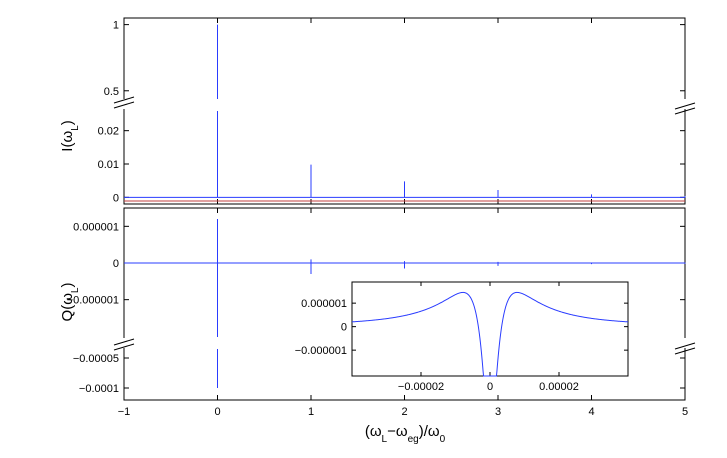 The image size is (727, 458). I want to click on bottom-ytick-label: −0.0001, so click(99, 389).